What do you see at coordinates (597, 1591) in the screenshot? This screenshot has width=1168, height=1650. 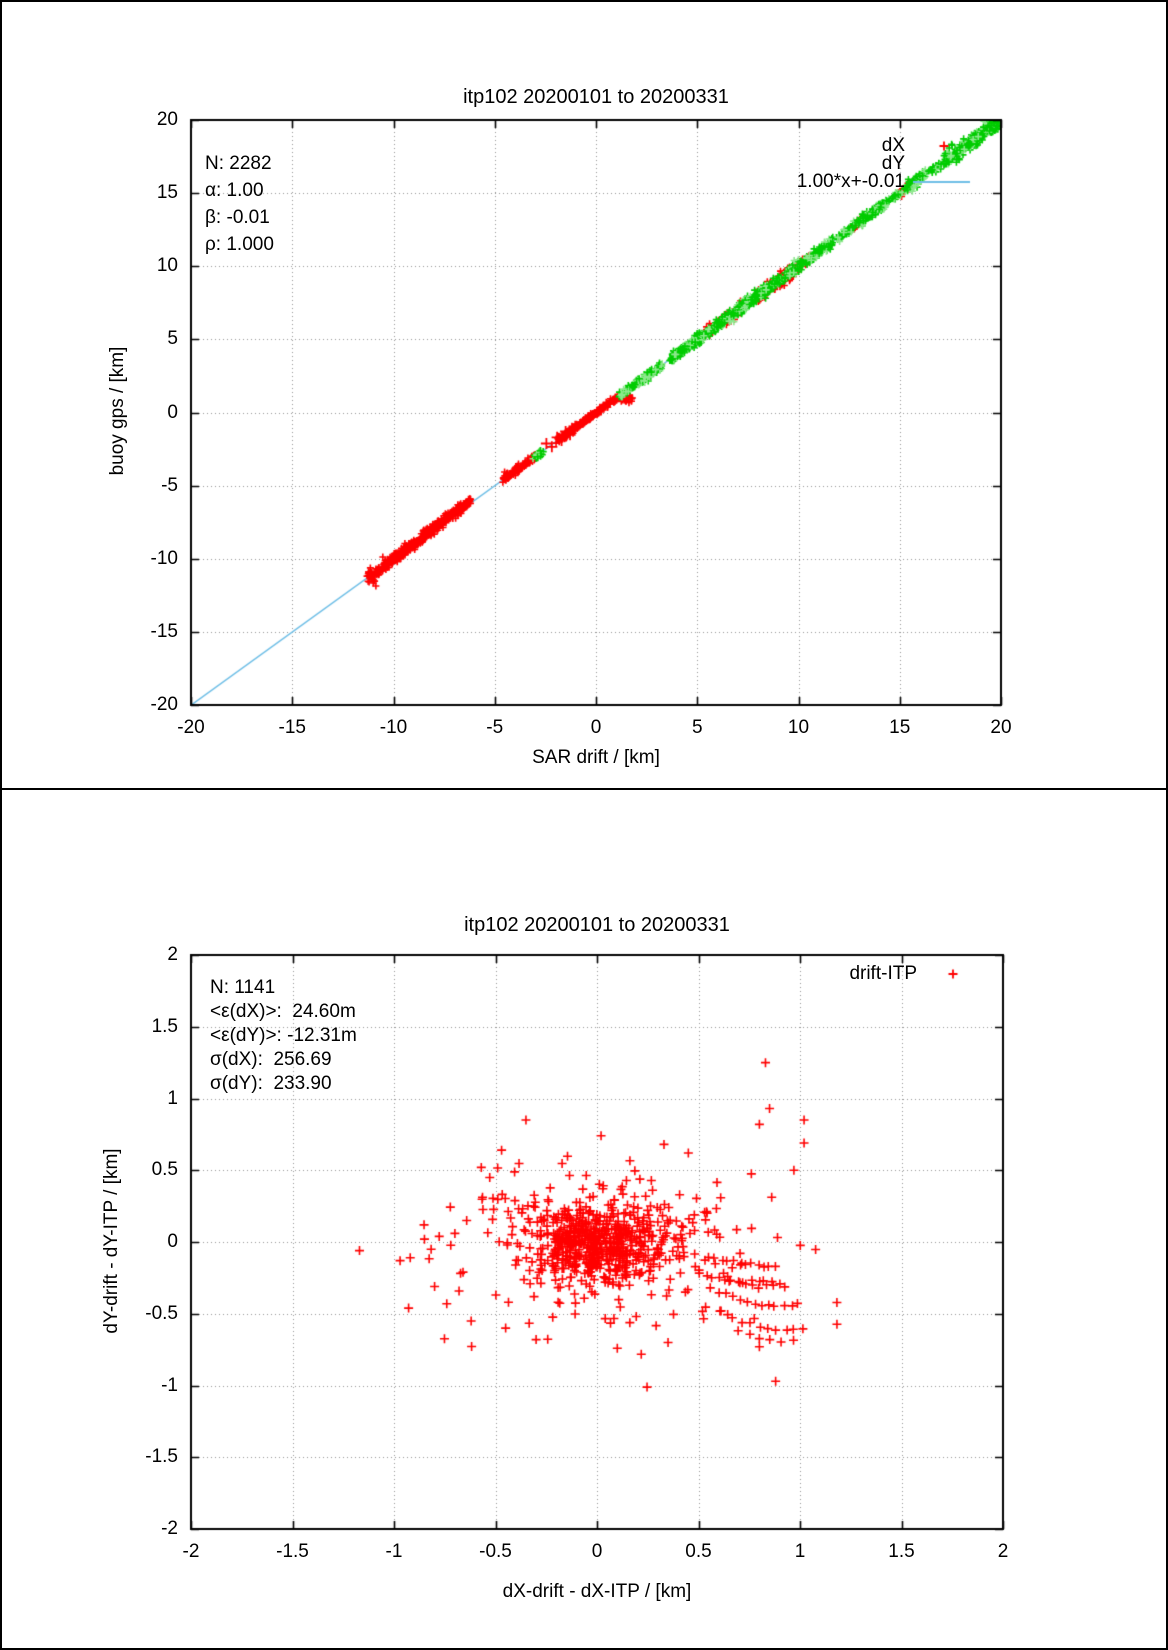 I see `plot2-xaxis-label: dX-drift - dX-ITP / [km]` at bounding box center [597, 1591].